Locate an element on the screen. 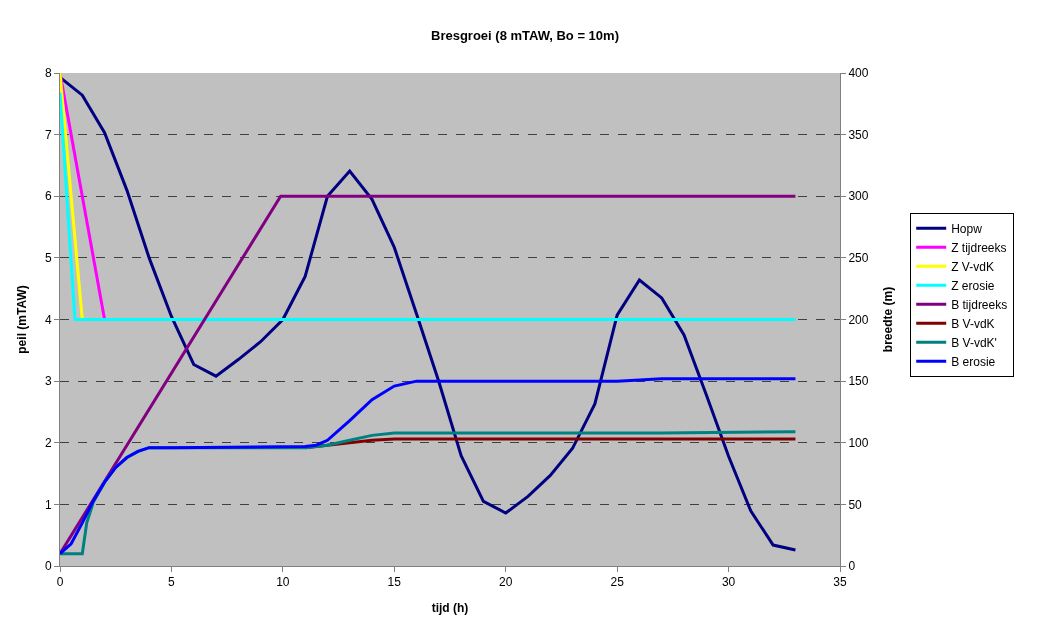 Image resolution: width=1050 pixels, height=625 pixels. y2-tick-label: 400 is located at coordinates (858, 73).